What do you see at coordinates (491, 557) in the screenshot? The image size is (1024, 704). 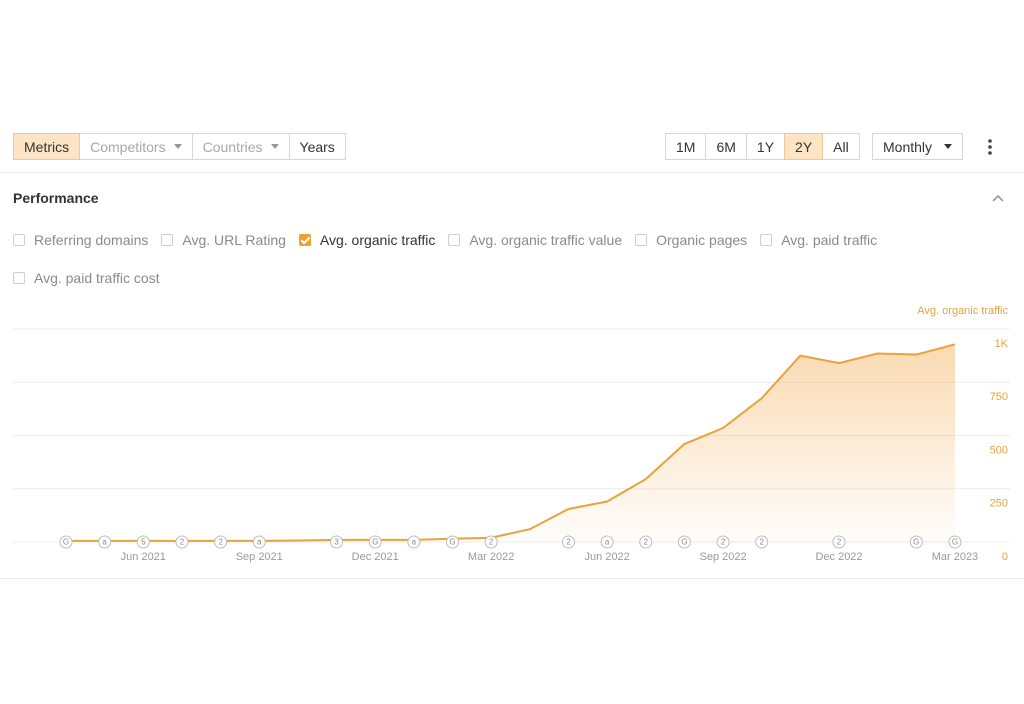 I see `x-tick-label: Mar 2022` at bounding box center [491, 557].